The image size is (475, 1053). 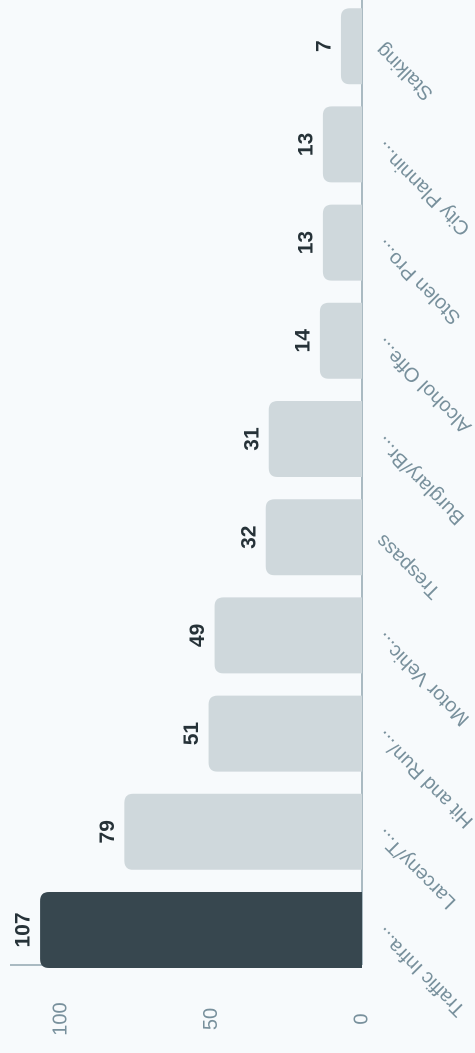 I want to click on x-tick-label: Stalking, so click(x=405, y=72).